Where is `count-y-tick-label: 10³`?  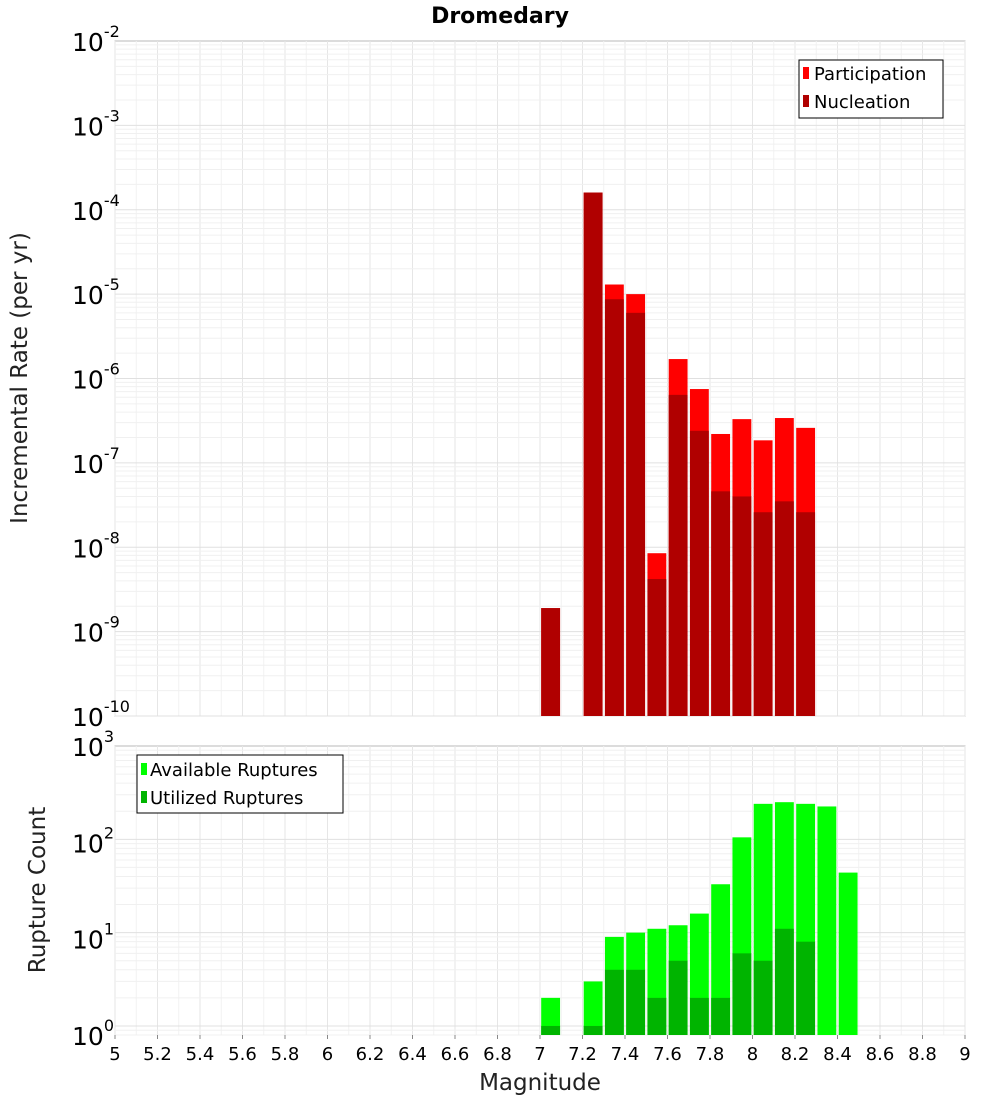 count-y-tick-label: 10³ is located at coordinates (93, 744).